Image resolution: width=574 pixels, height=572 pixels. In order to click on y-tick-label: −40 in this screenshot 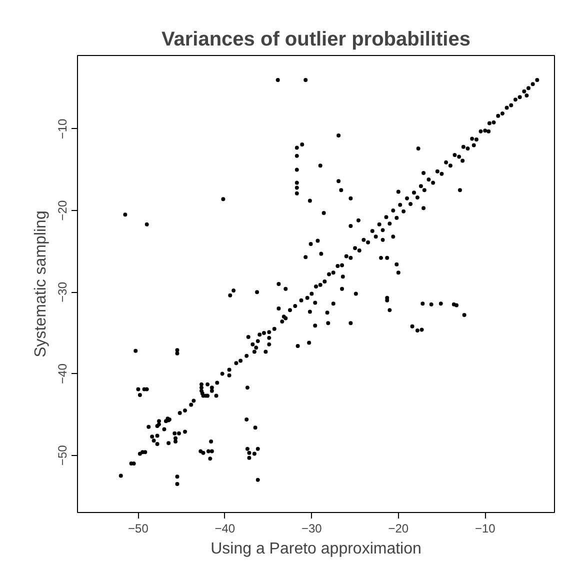, I will do `click(63, 373)`.